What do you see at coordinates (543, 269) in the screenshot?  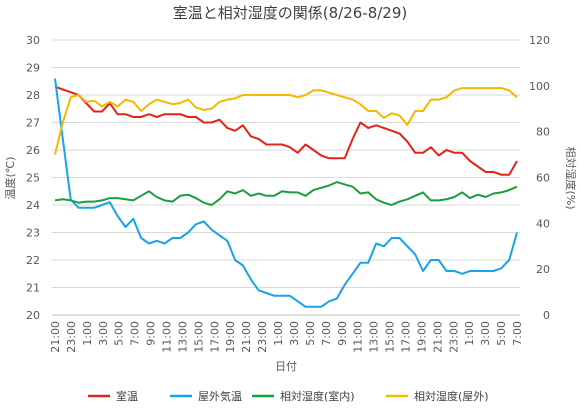 I see `y-tick-label-right: 20` at bounding box center [543, 269].